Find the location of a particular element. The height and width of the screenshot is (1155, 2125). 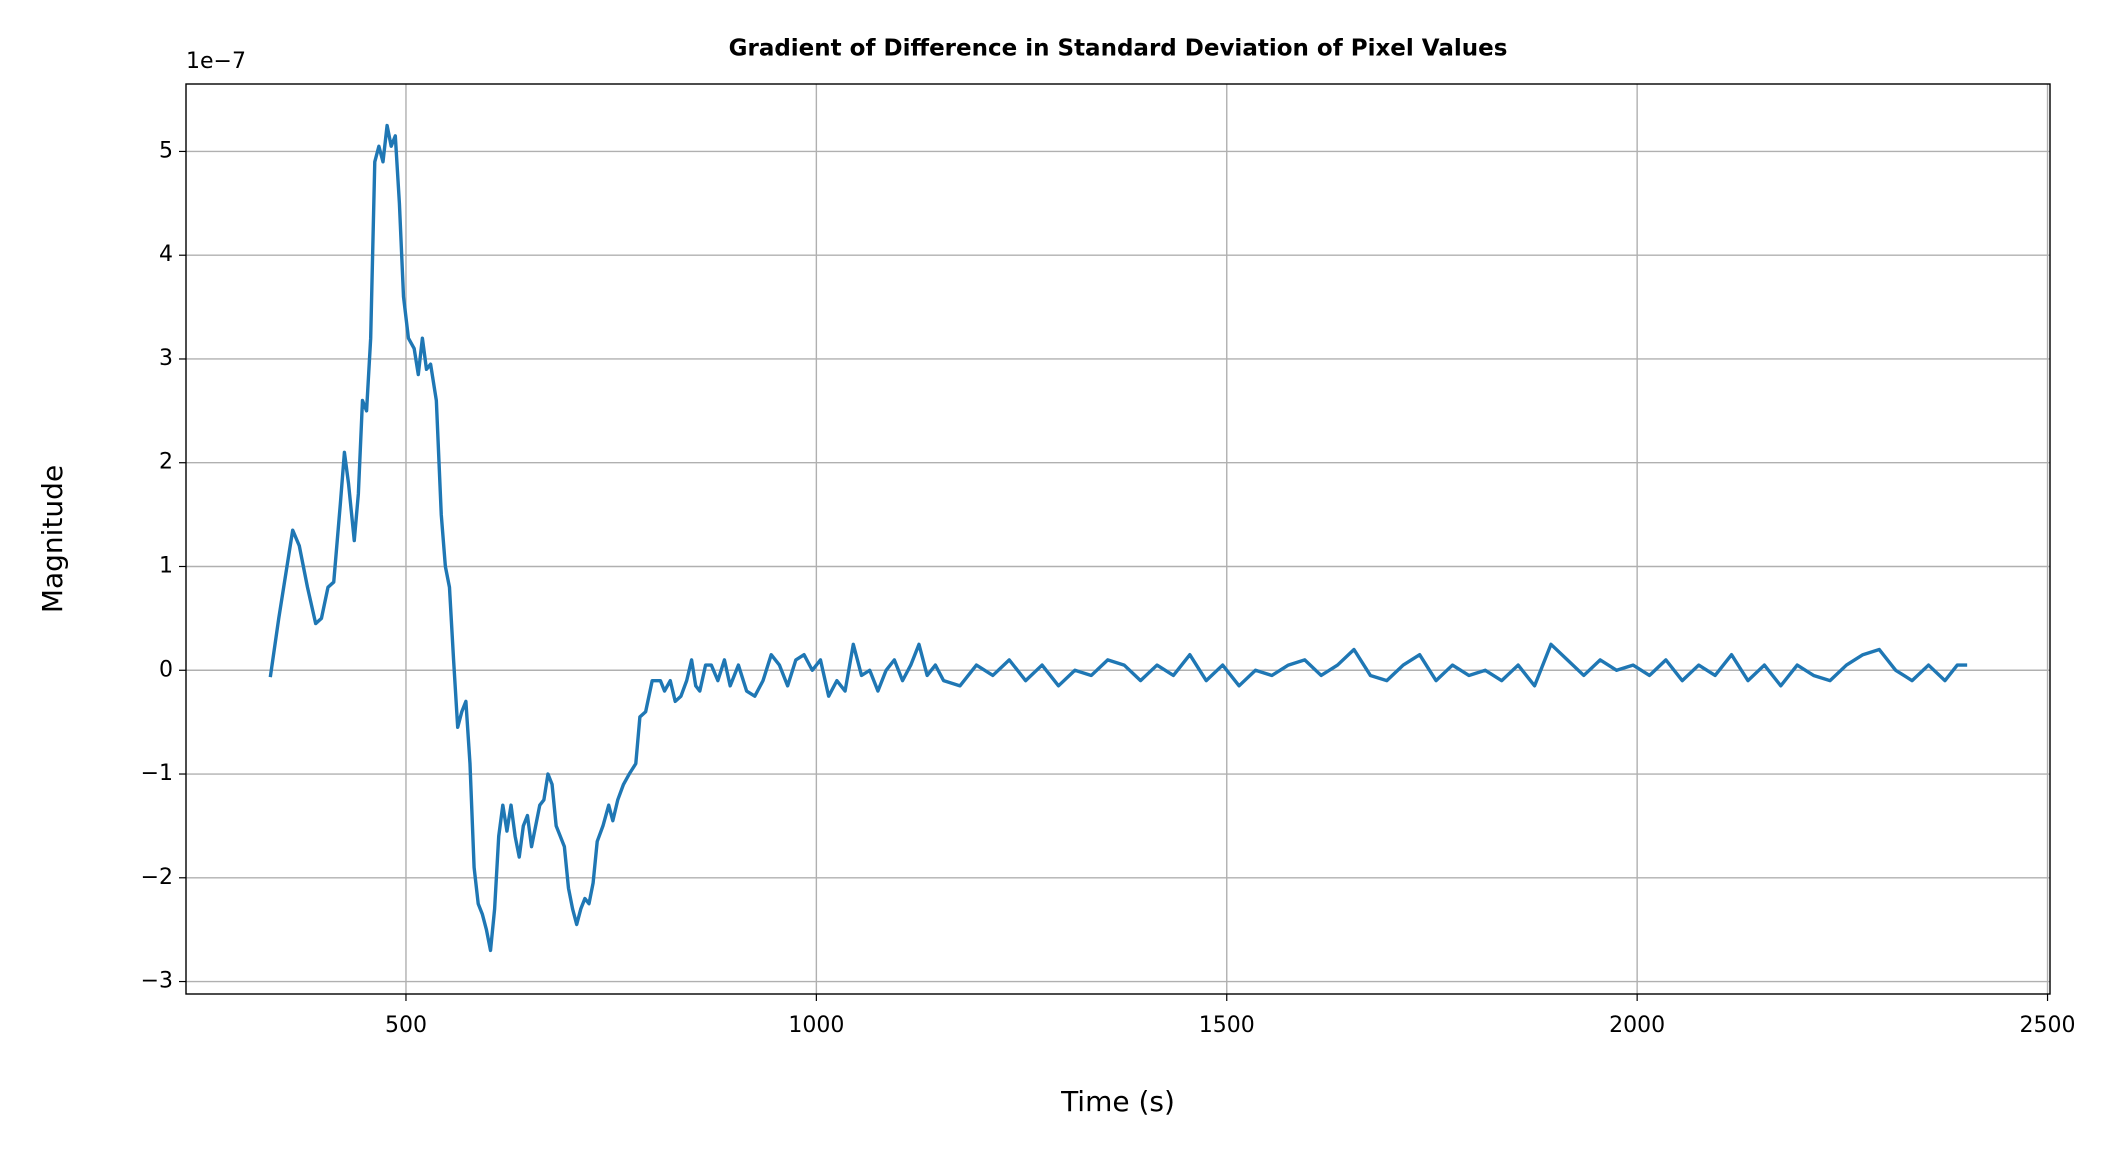

x-tick-label: 1500 is located at coordinates (1227, 1025).